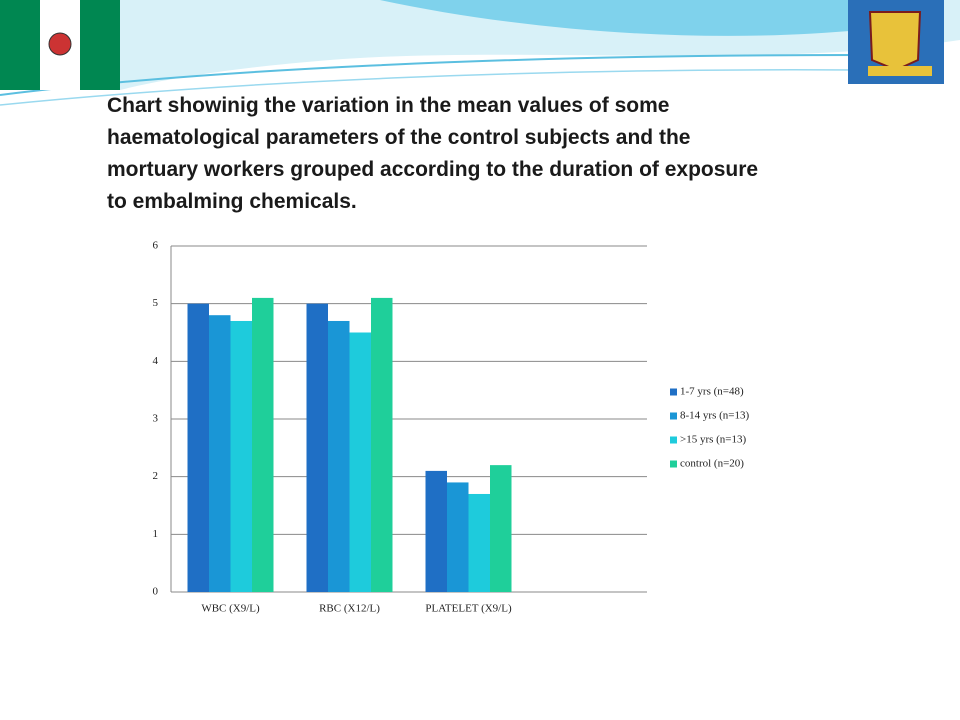 This screenshot has height=720, width=960. I want to click on y-tick-label: 0, so click(156, 592).